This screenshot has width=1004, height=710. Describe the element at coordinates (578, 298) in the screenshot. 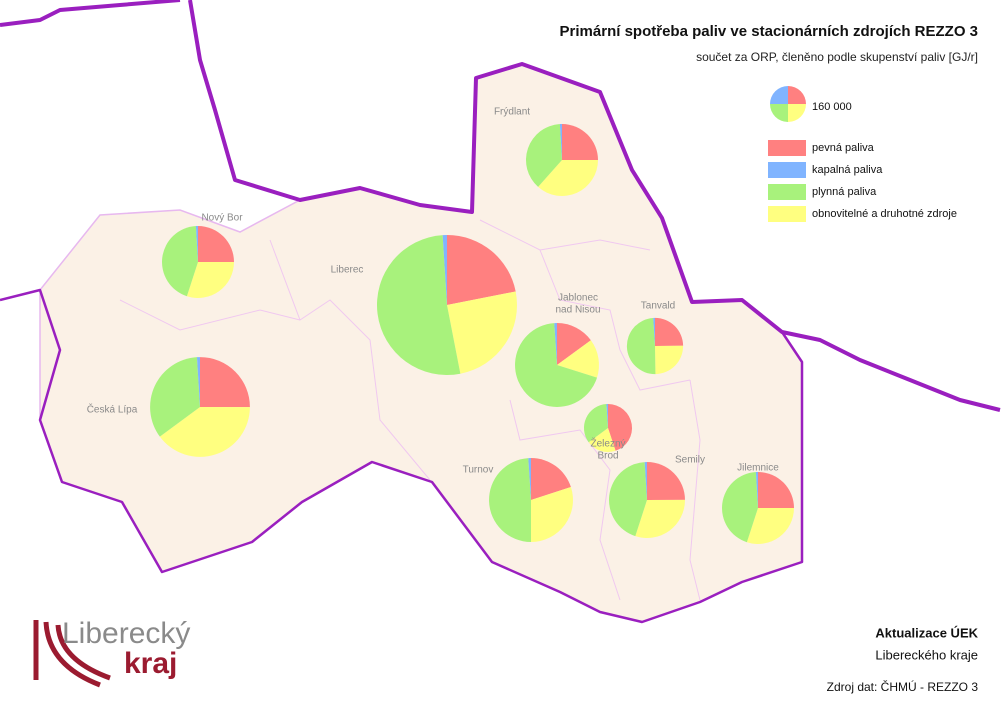

I see `place-label: Jablonec` at that location.